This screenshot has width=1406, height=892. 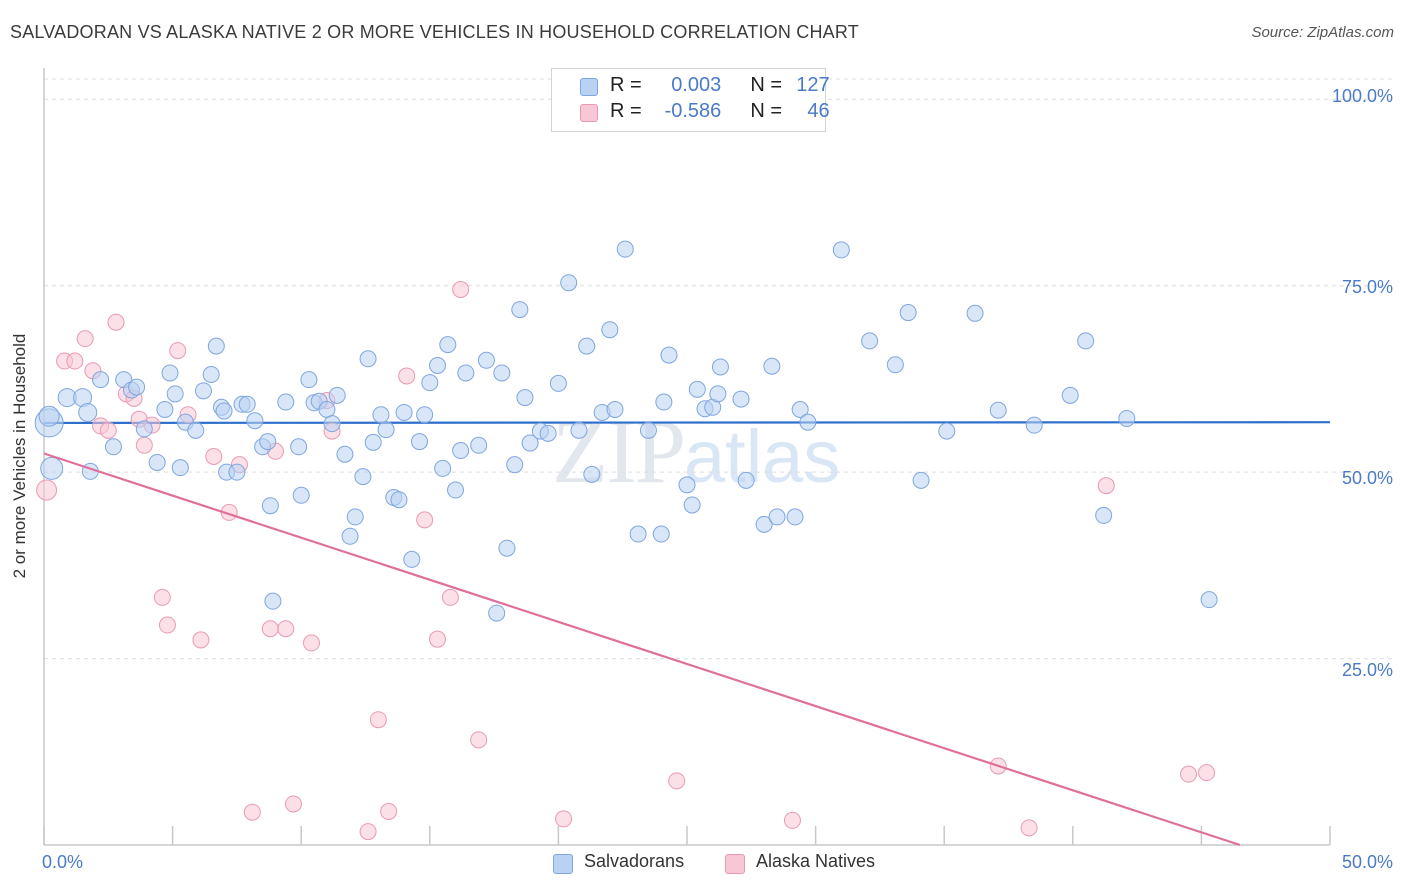 I want to click on salvadorans-trend, so click(x=687, y=423).